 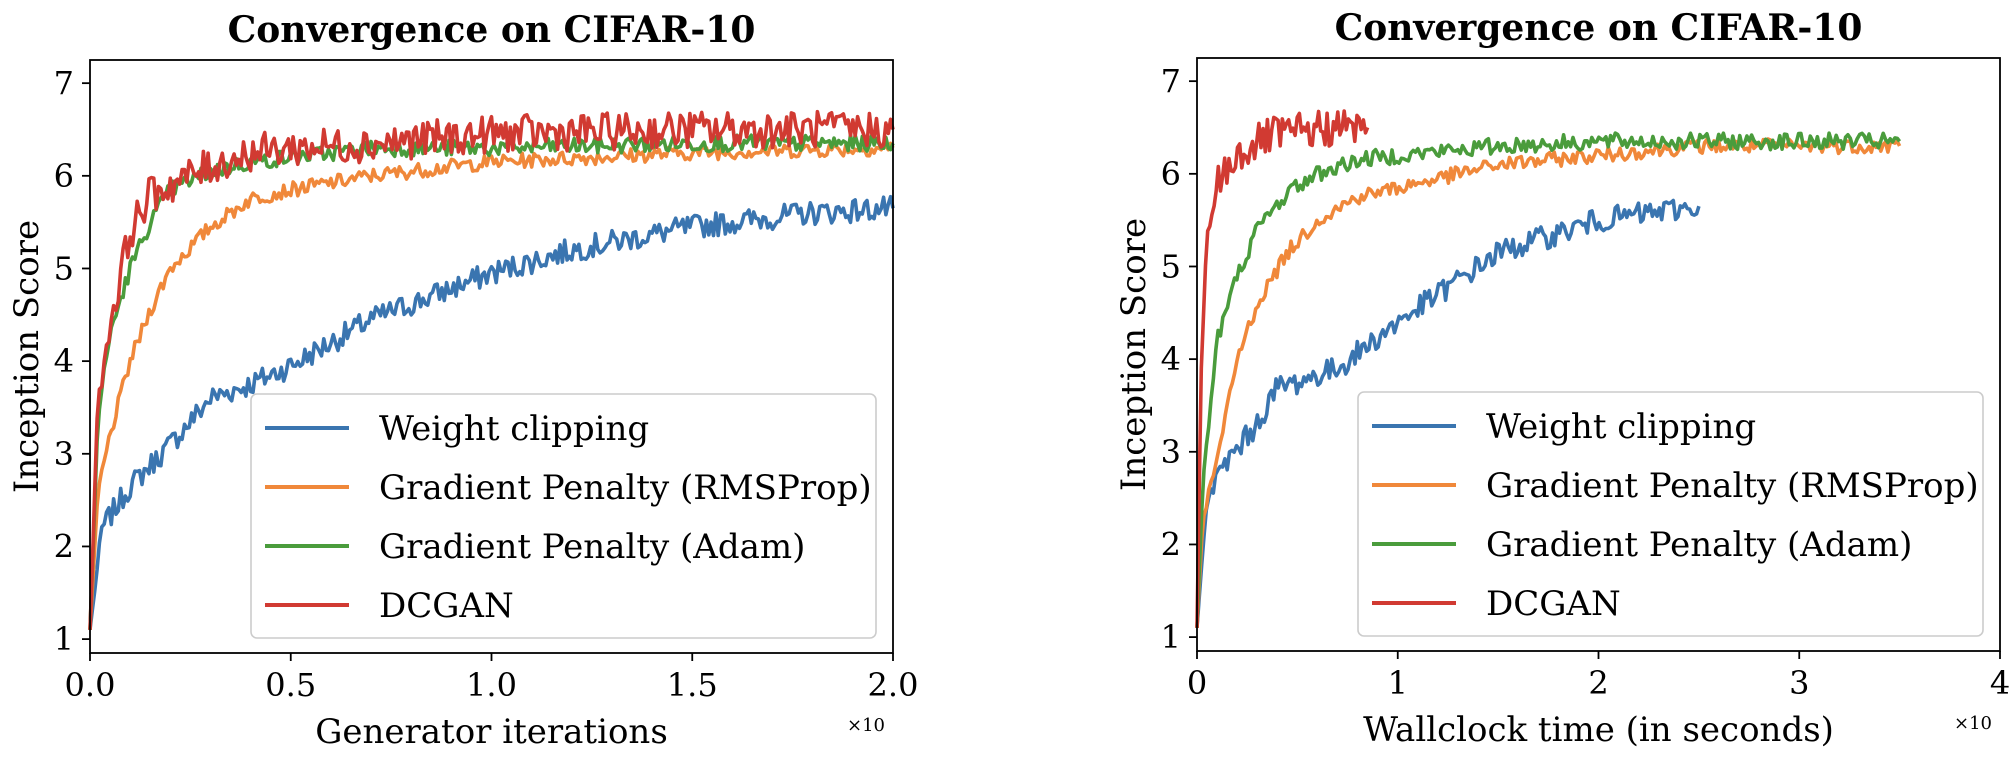 I want to click on x-tick-label: 1.0, so click(x=491, y=685).